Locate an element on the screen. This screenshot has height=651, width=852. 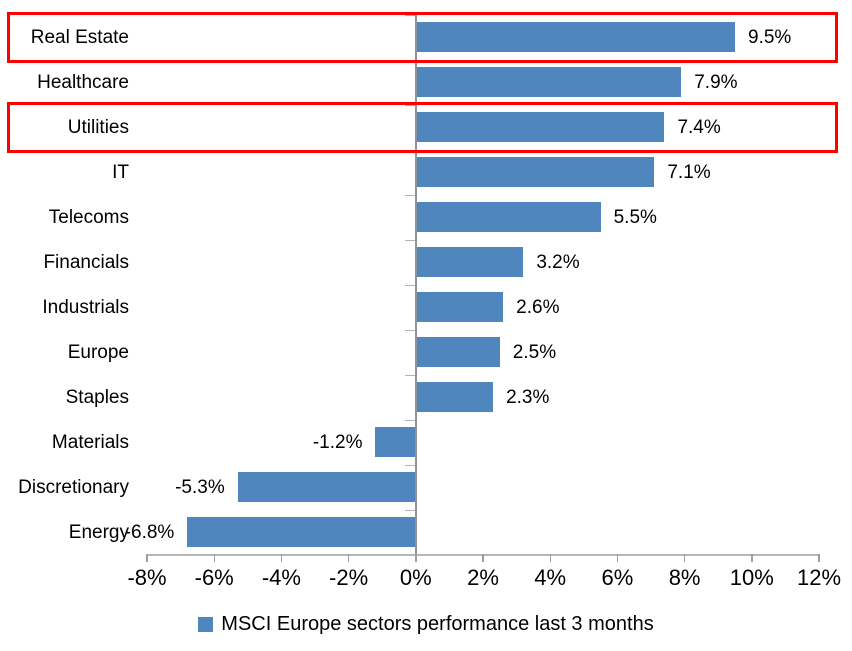
x-axis-tick-label: -4% is located at coordinates (281, 577).